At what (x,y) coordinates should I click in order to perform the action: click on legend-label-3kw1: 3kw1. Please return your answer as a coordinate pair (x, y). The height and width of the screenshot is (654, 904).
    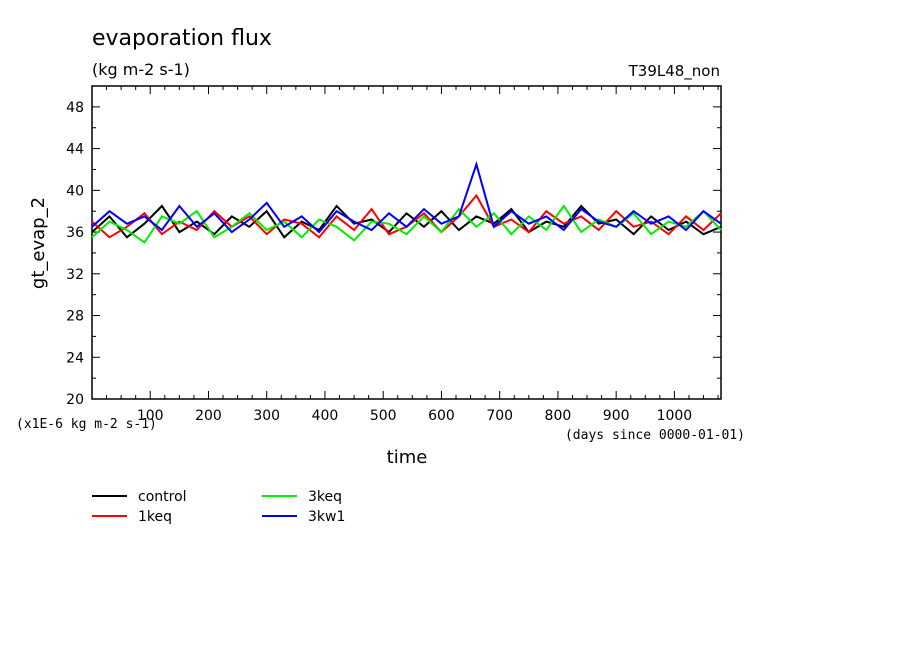
    Looking at the image, I should click on (326, 517).